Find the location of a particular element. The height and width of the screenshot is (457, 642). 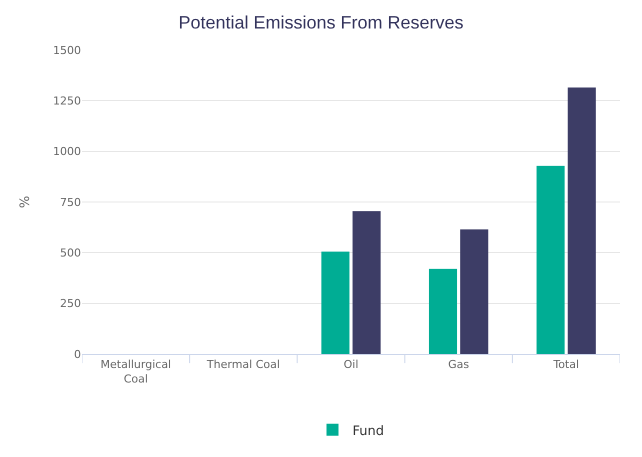

y-tick-label: 1500 is located at coordinates (67, 50).